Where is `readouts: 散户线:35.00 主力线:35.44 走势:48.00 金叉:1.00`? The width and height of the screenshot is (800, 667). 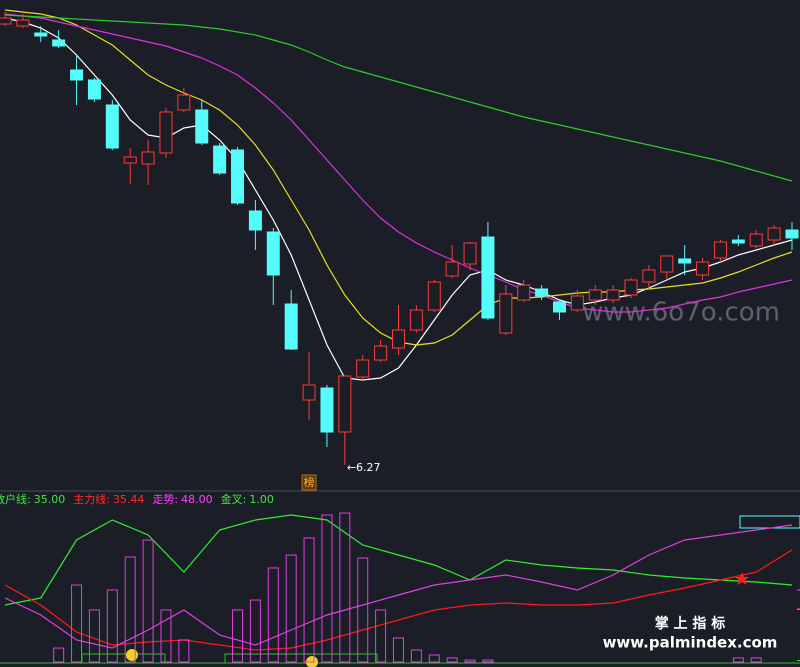 readouts: 散户线:35.00 主力线:35.44 走势:48.00 金叉:1.00 is located at coordinates (137, 499).